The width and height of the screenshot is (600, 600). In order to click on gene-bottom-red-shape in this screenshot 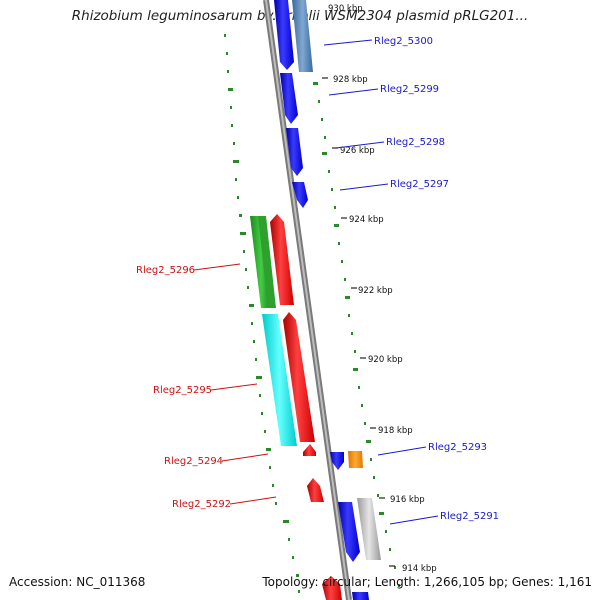, I will do `click(332, 588)`.